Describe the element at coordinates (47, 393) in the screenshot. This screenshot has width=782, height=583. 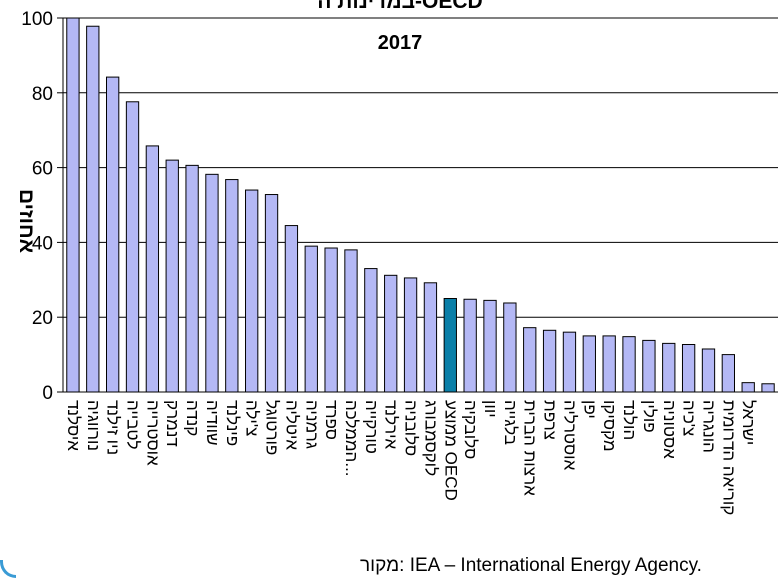
I see `y-tick-label: 0` at that location.